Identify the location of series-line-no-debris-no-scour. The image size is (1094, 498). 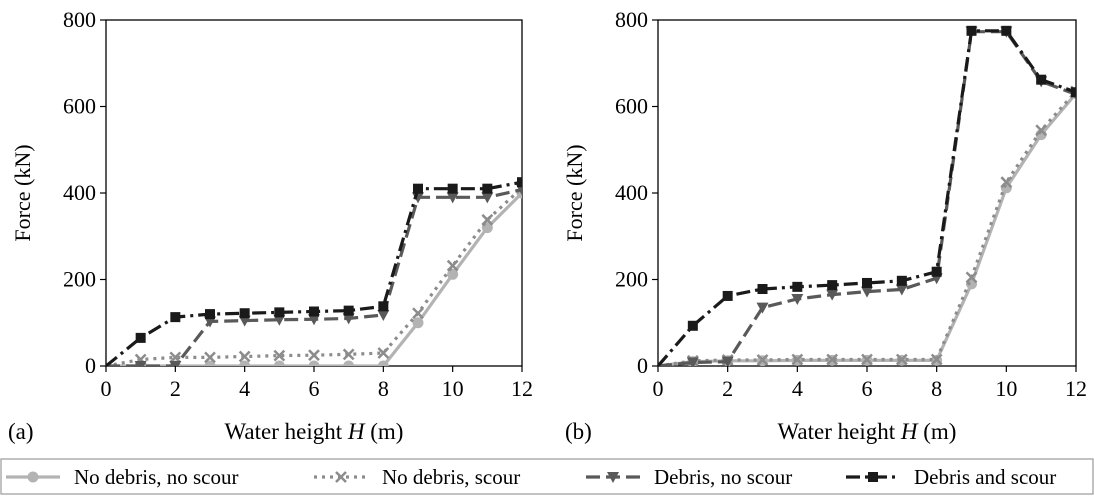
(314, 279).